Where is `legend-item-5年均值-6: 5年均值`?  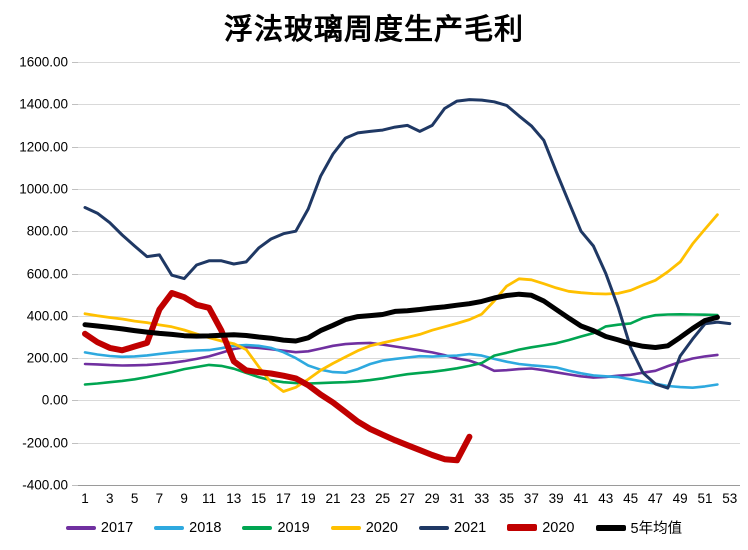
legend-item-5年均值-6: 5年均值 is located at coordinates (639, 527).